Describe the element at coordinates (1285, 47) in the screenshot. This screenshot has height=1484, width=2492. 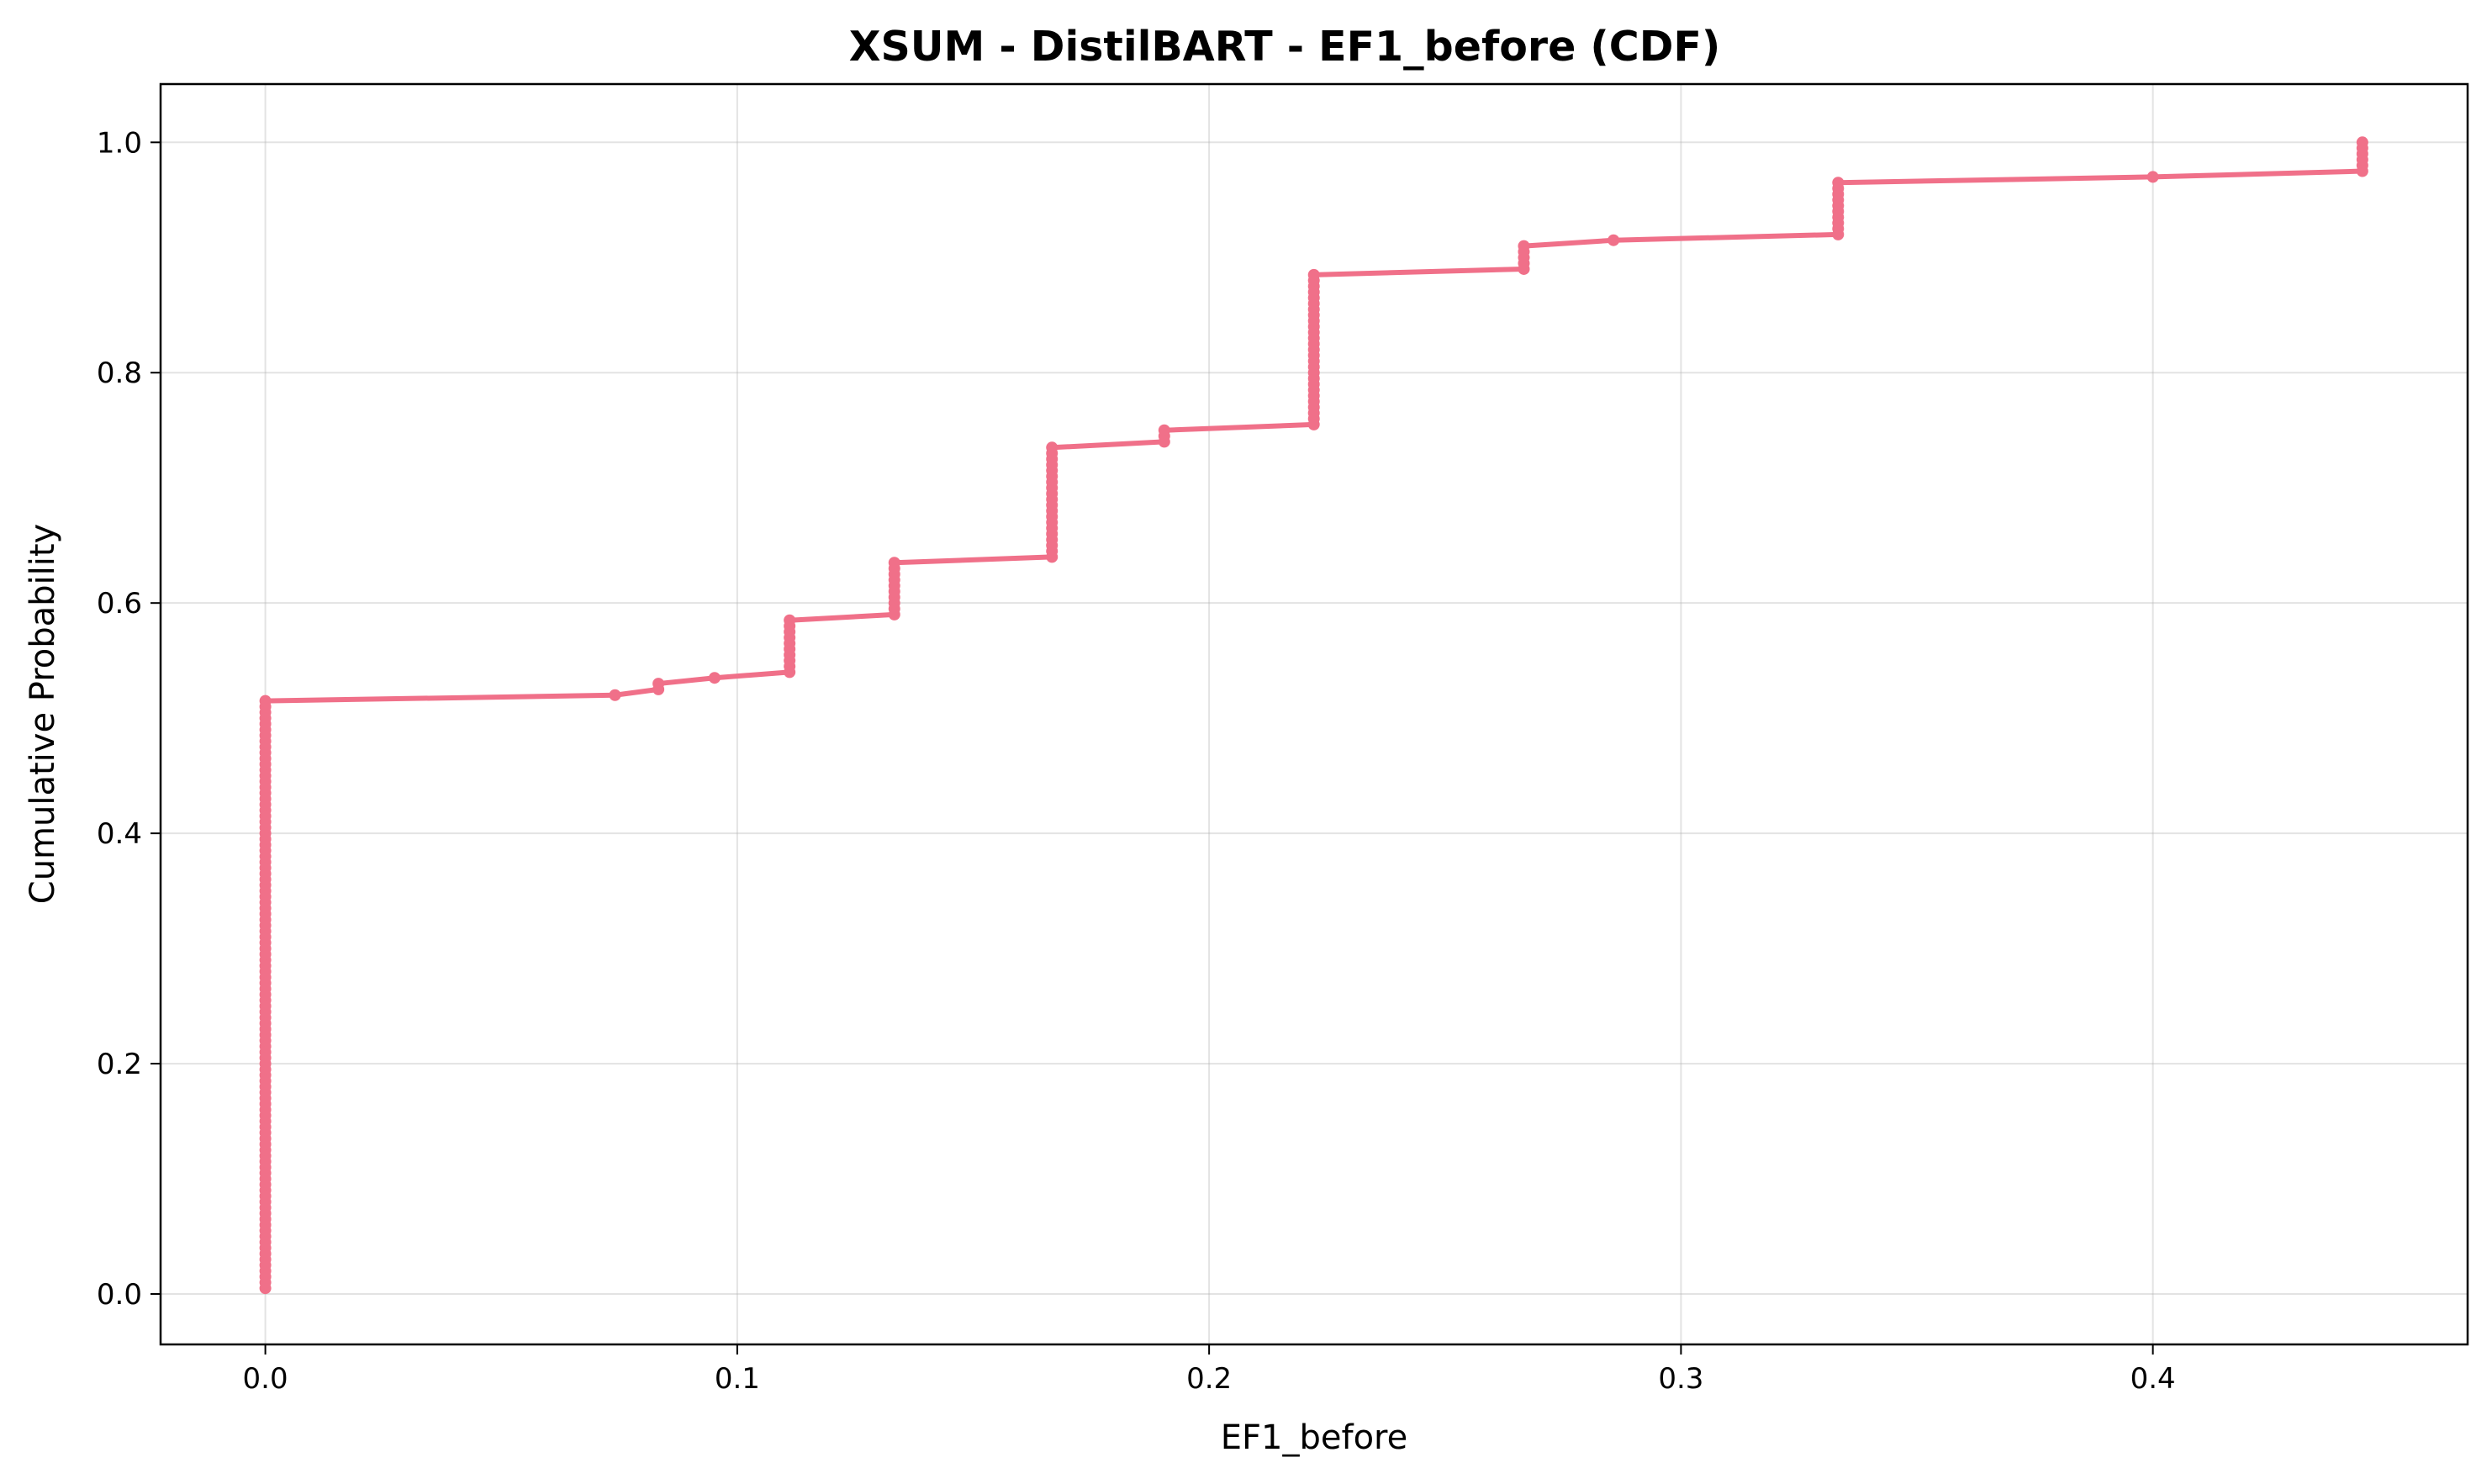
I see `chart-title: XSUM - DistilBART - EF1_before (CDF)` at that location.